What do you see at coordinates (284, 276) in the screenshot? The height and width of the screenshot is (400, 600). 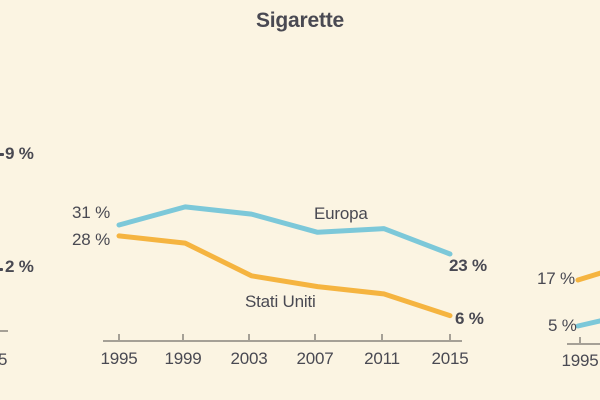 I see `line-stati-uniti` at bounding box center [284, 276].